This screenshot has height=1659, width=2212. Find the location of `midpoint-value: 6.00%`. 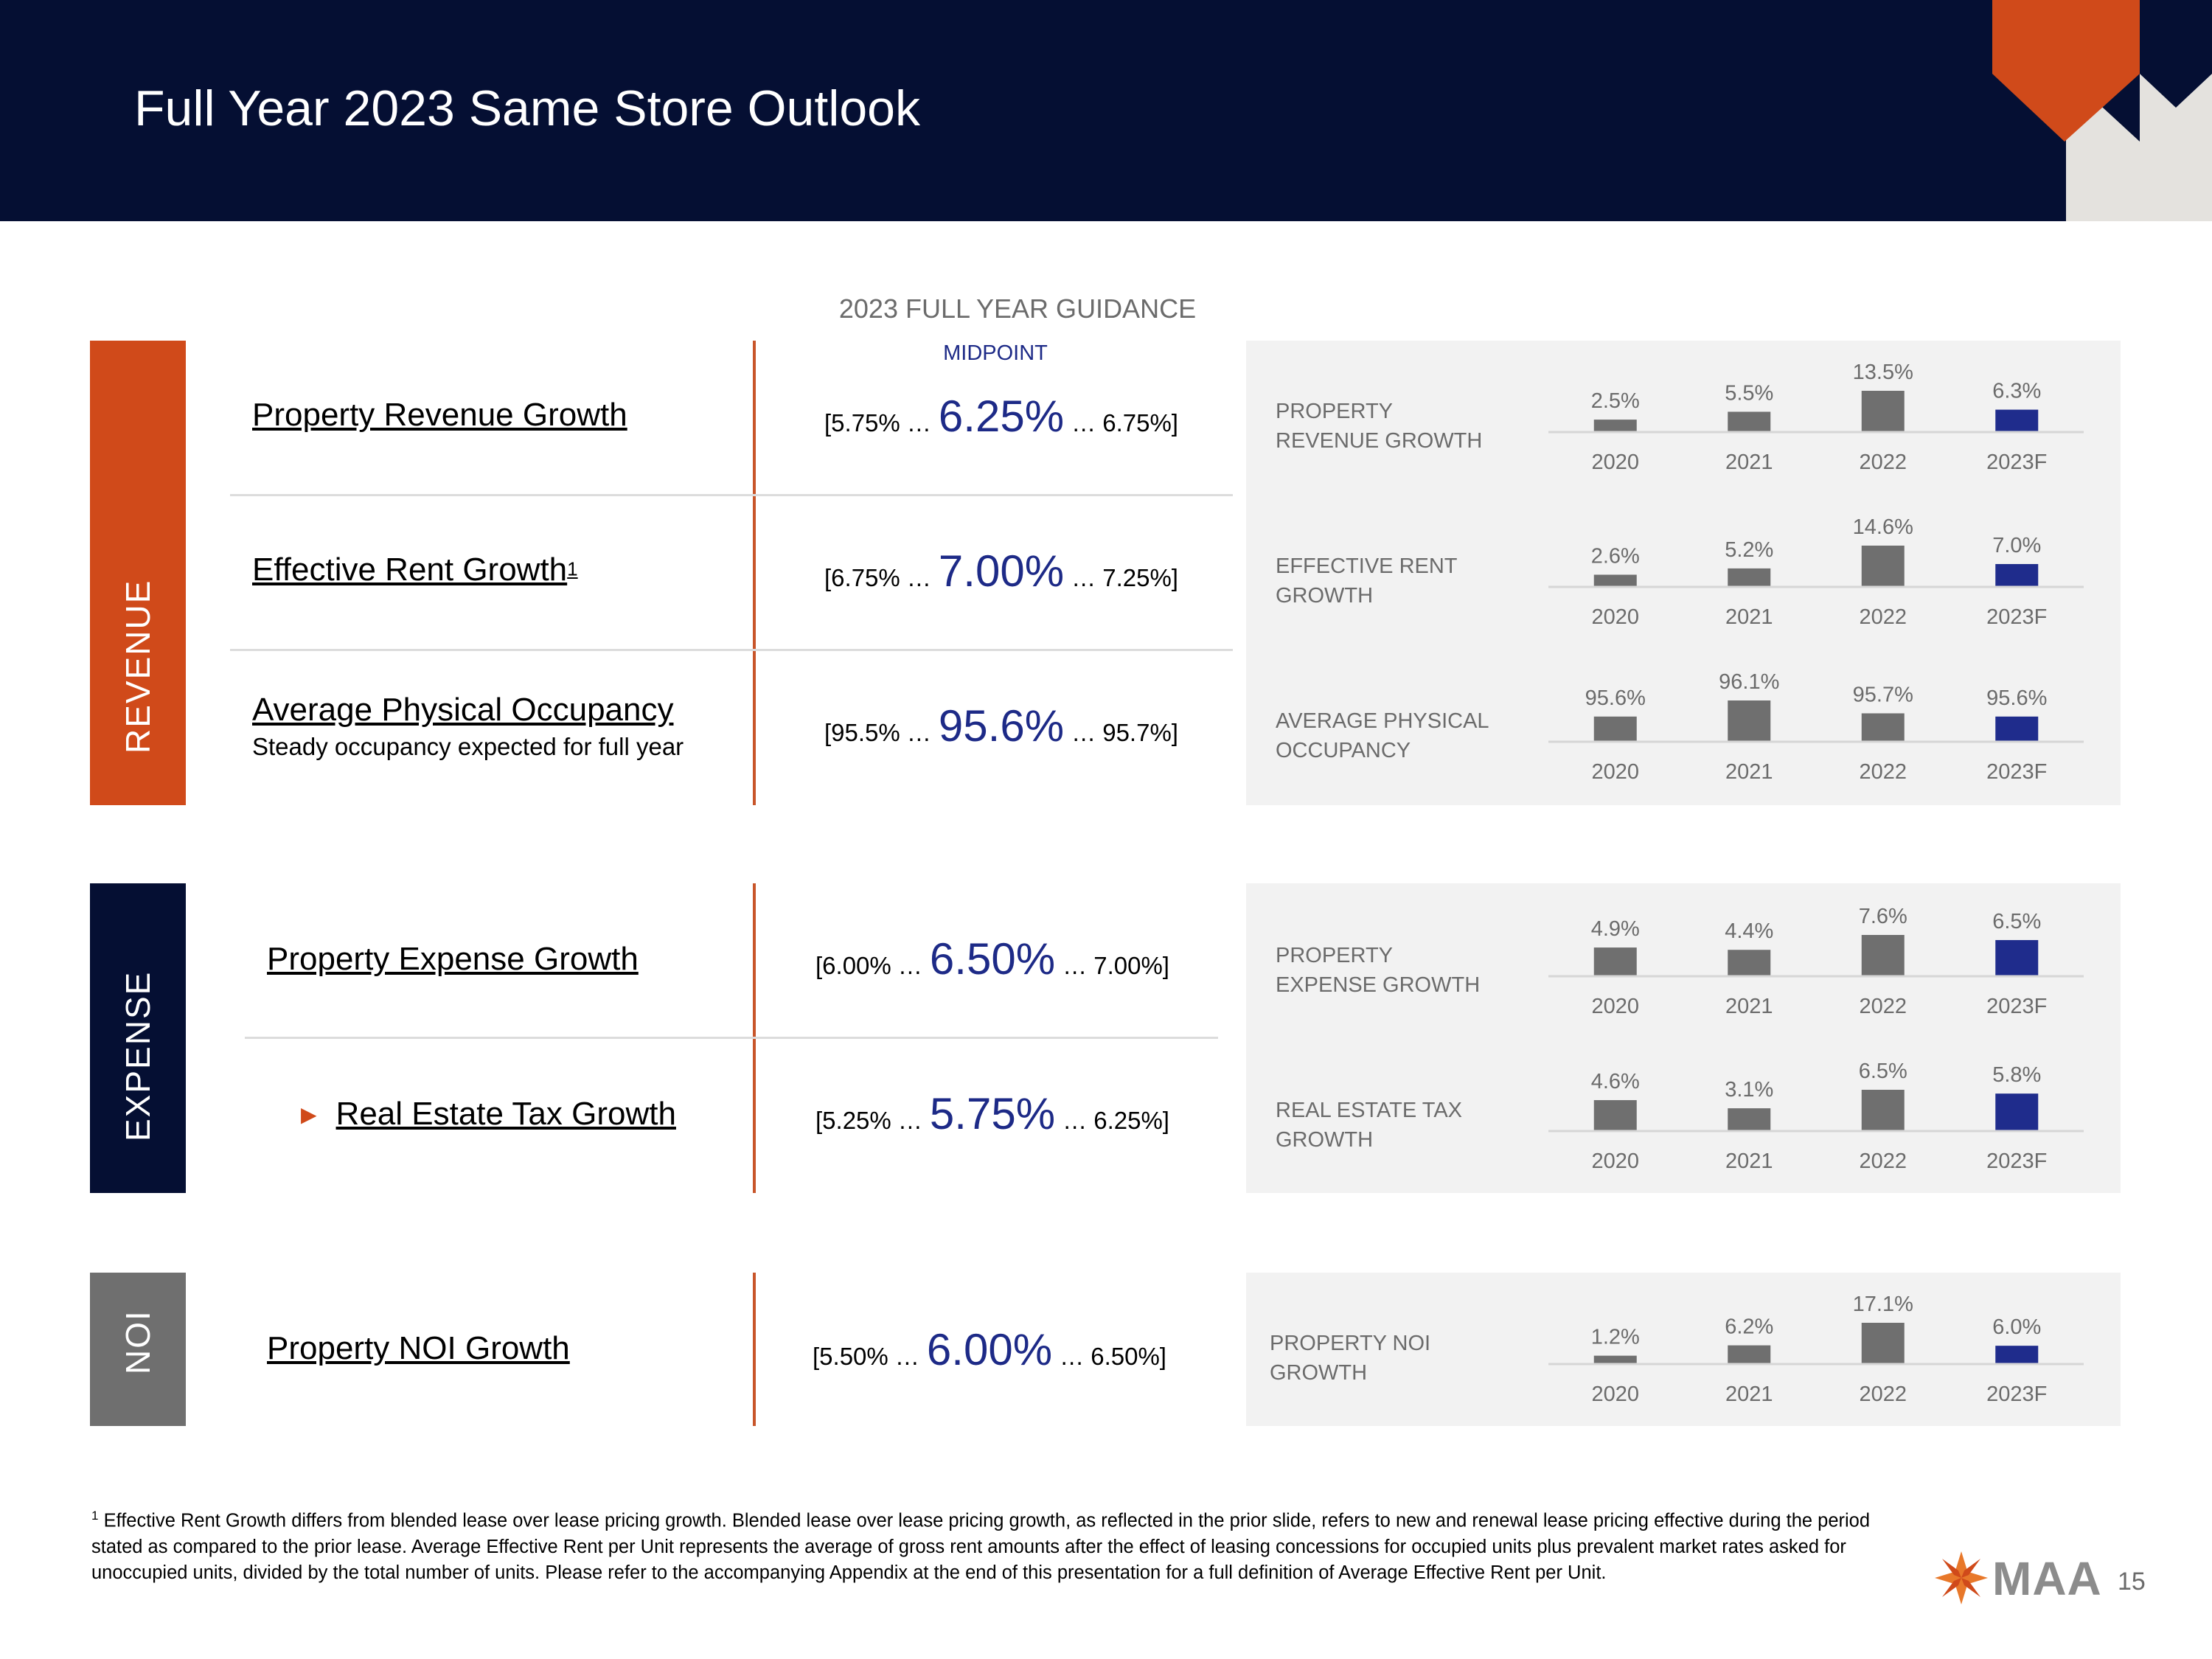

midpoint-value: 6.00% is located at coordinates (989, 1349).